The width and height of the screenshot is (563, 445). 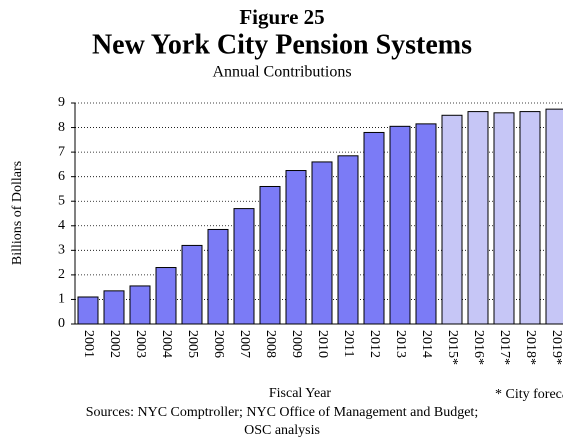 I want to click on figure-label: Figure 25, so click(x=281, y=17).